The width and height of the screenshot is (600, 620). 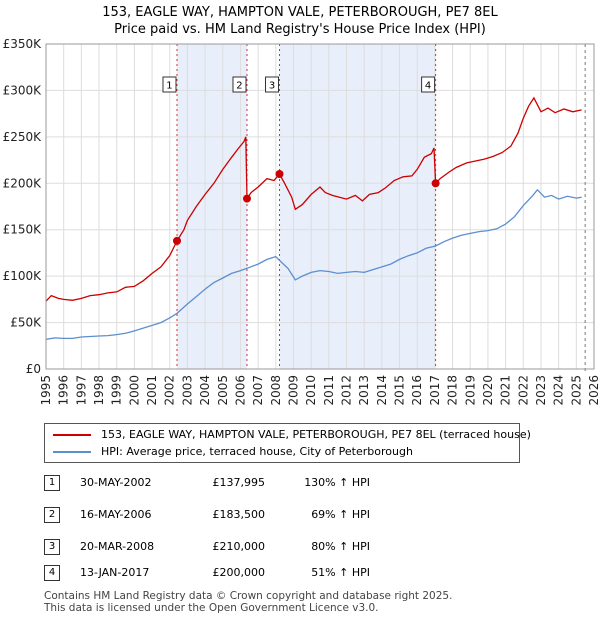 I want to click on sale-label-2: 2, so click(x=239, y=86).